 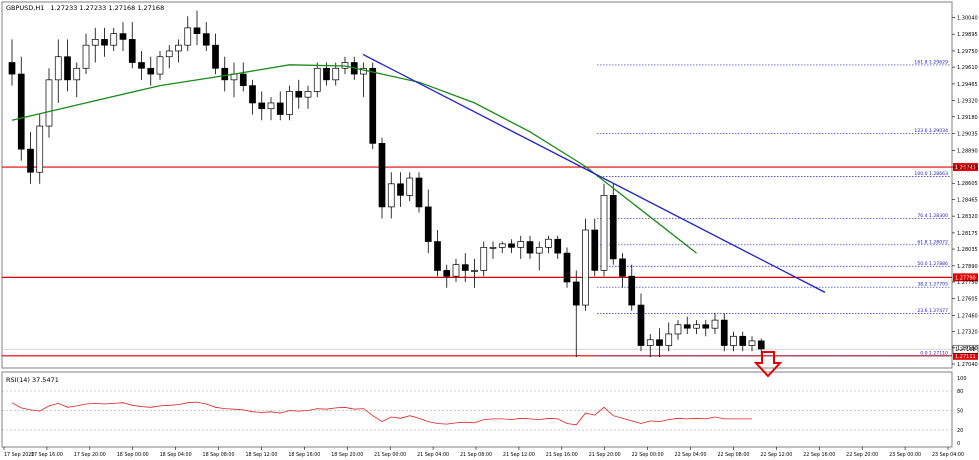 What do you see at coordinates (19, 455) in the screenshot?
I see `time-axis-label: 17 Sep 2020` at bounding box center [19, 455].